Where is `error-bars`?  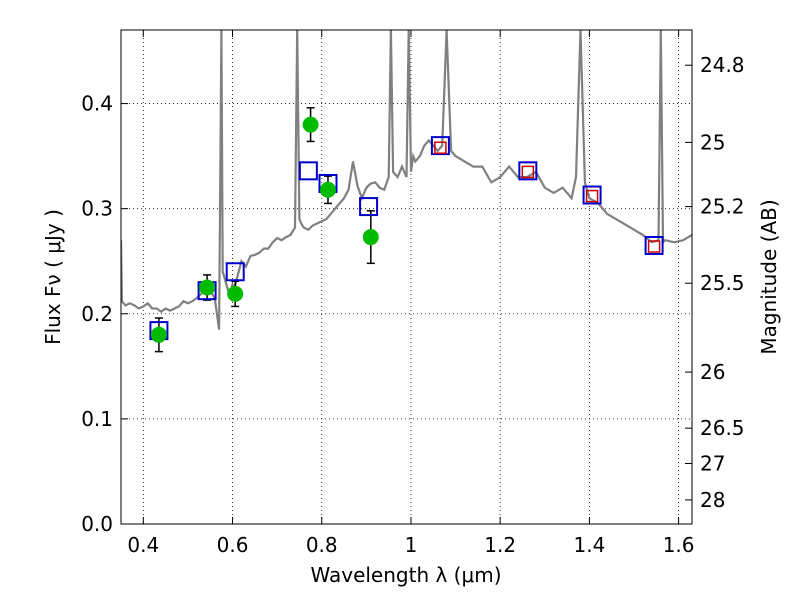
error-bars is located at coordinates (264, 230).